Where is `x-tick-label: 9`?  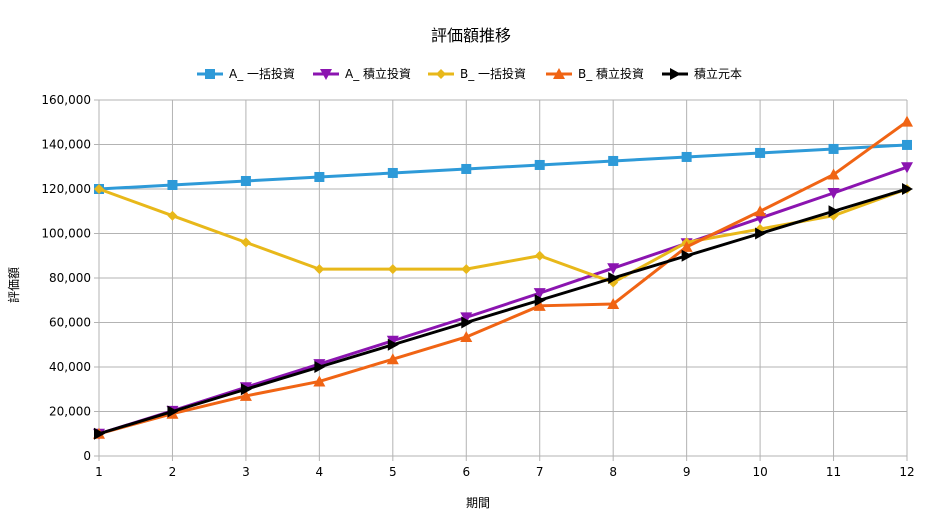 x-tick-label: 9 is located at coordinates (687, 472).